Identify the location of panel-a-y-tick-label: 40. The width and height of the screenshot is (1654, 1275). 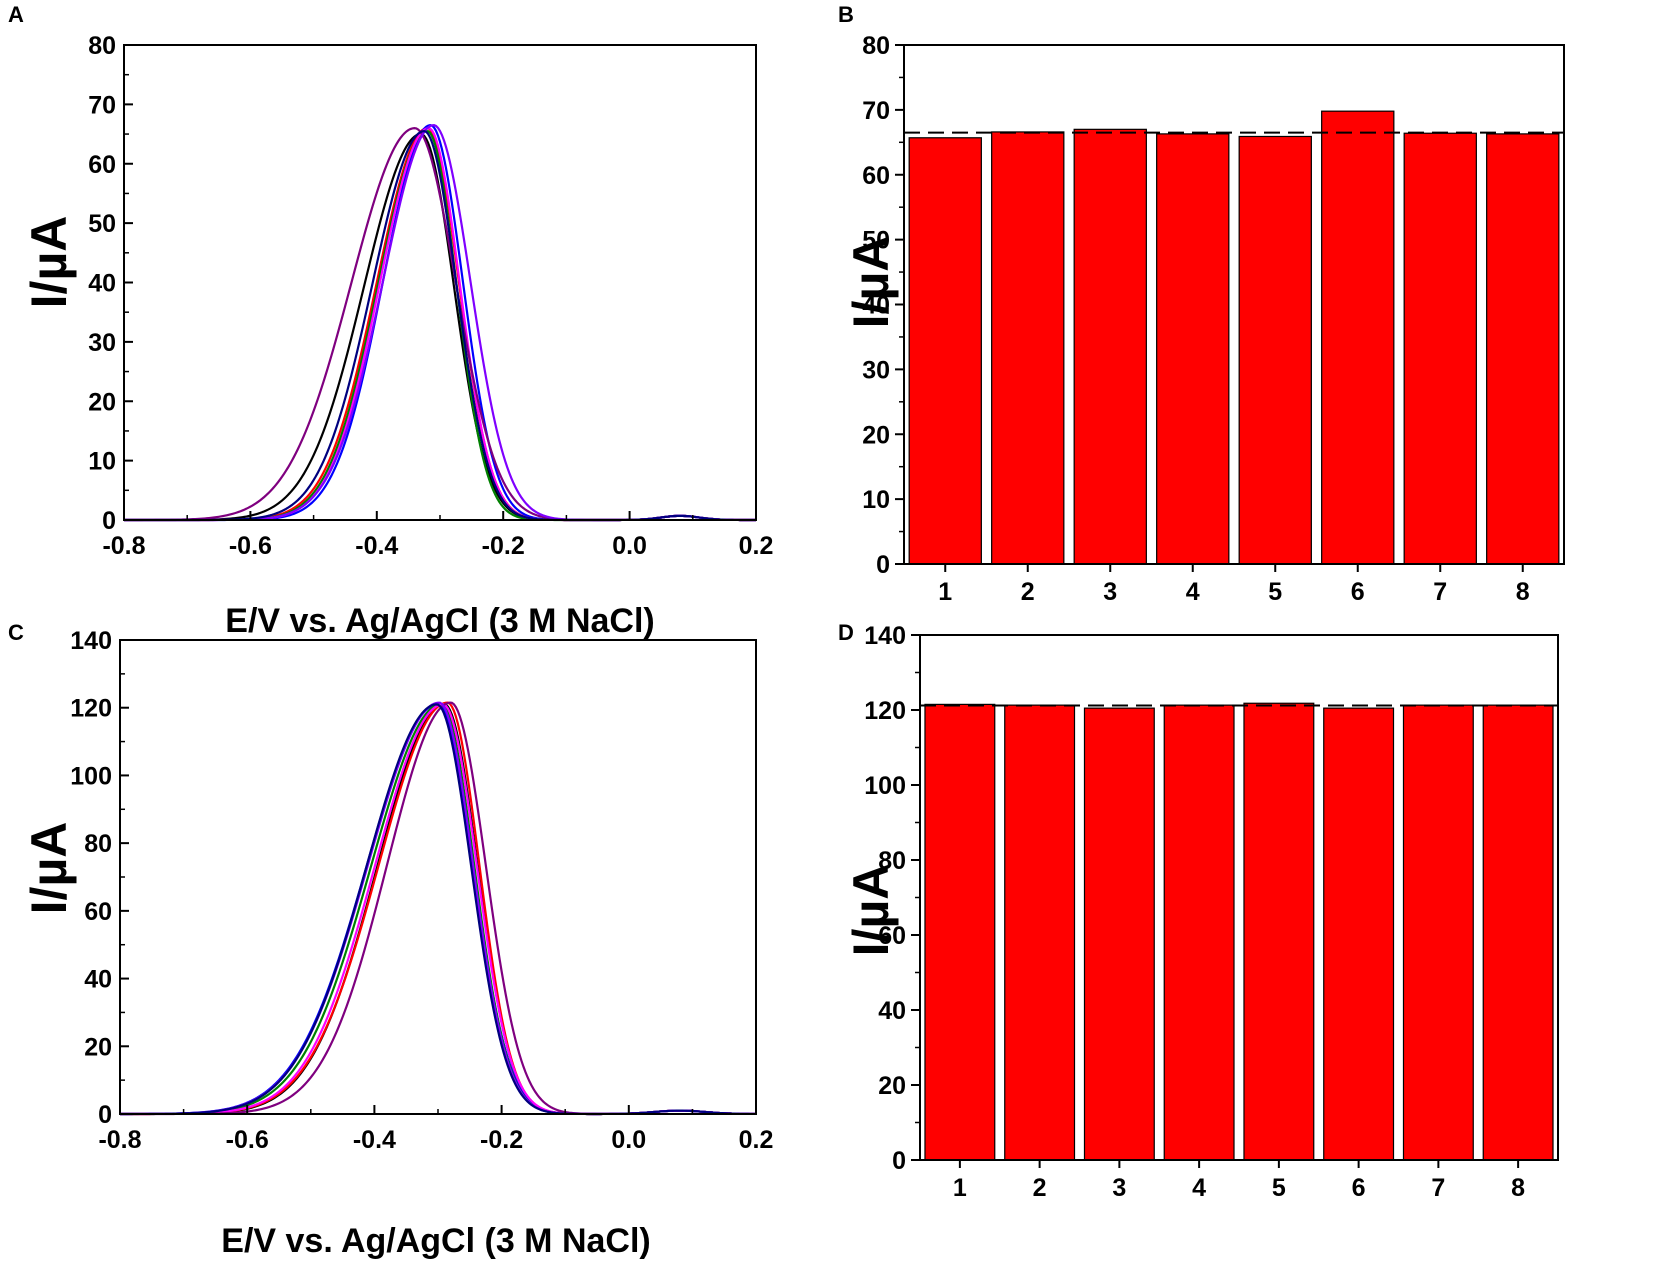
(102, 284).